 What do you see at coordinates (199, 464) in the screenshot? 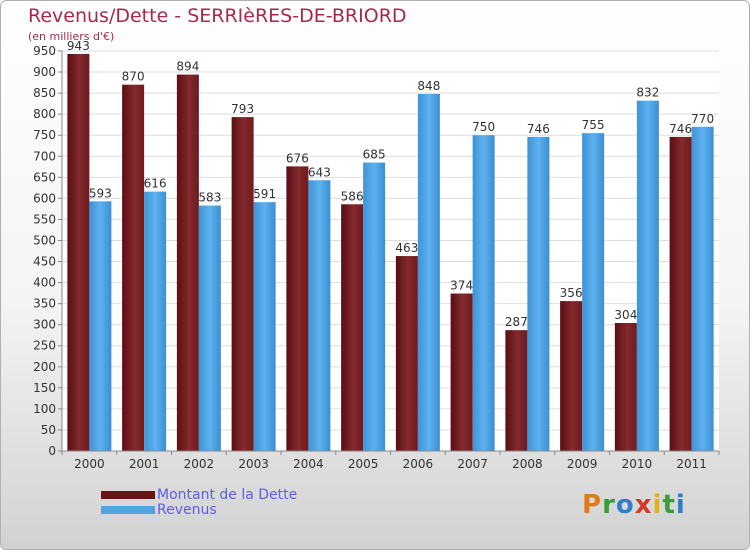
I see `x-tick-label: 2002` at bounding box center [199, 464].